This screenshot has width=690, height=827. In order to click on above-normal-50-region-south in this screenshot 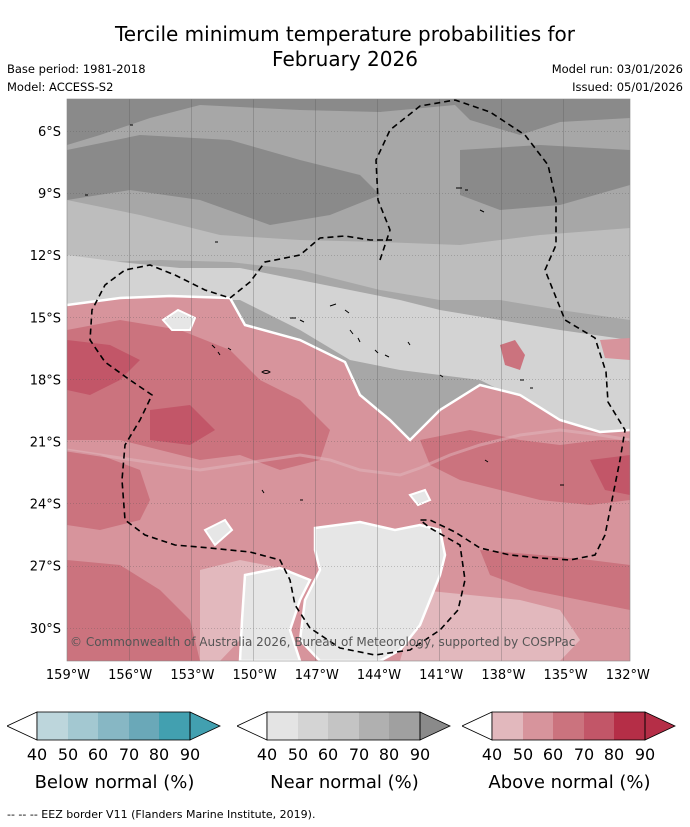, I will do `click(490, 625)`.